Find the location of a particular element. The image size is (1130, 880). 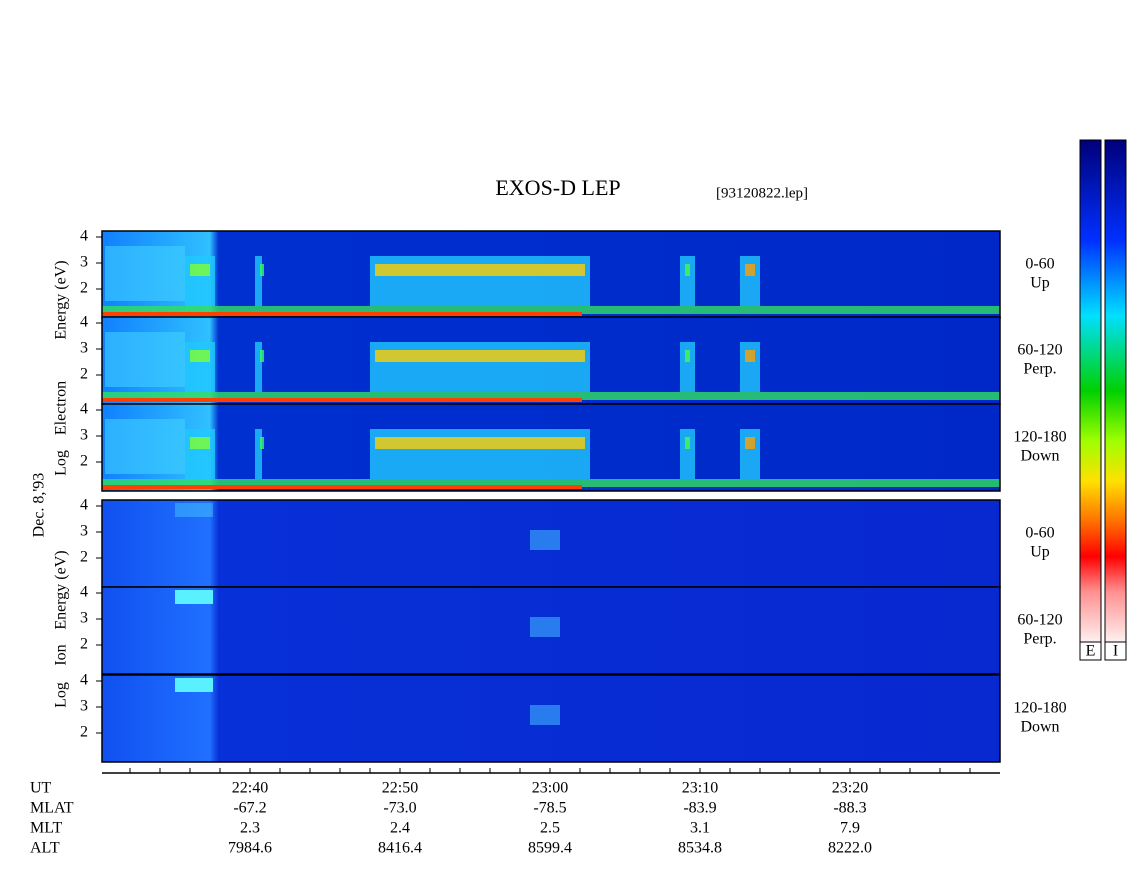

orbit-value: 7984.6 is located at coordinates (250, 848).